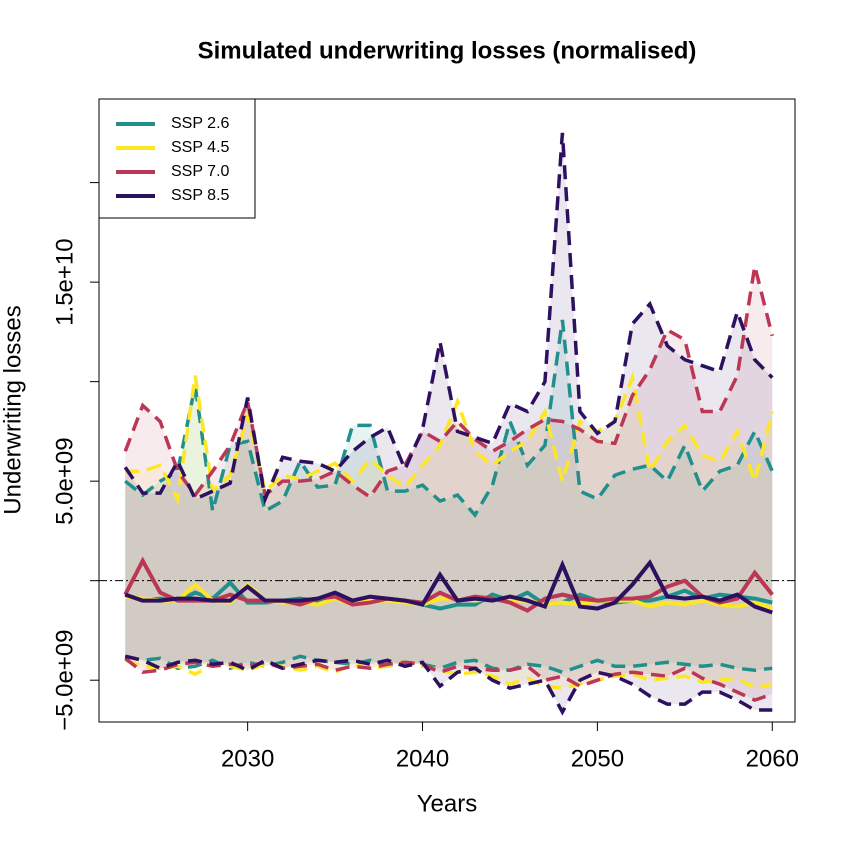 The image size is (847, 847). Describe the element at coordinates (13, 409) in the screenshot. I see `y-axis-label: Underwriting losses` at that location.